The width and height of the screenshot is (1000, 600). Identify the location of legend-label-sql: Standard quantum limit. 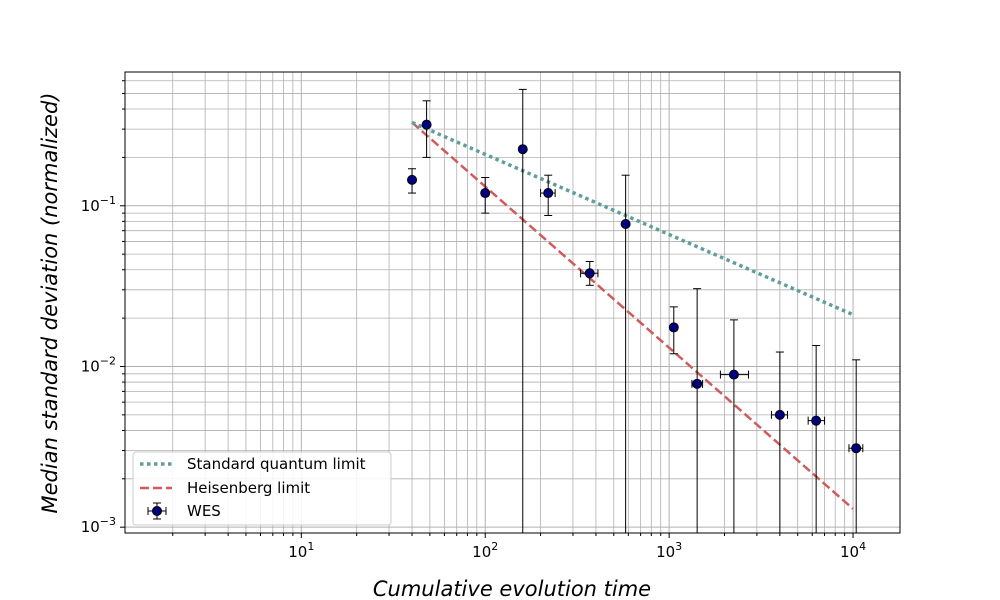
(276, 464).